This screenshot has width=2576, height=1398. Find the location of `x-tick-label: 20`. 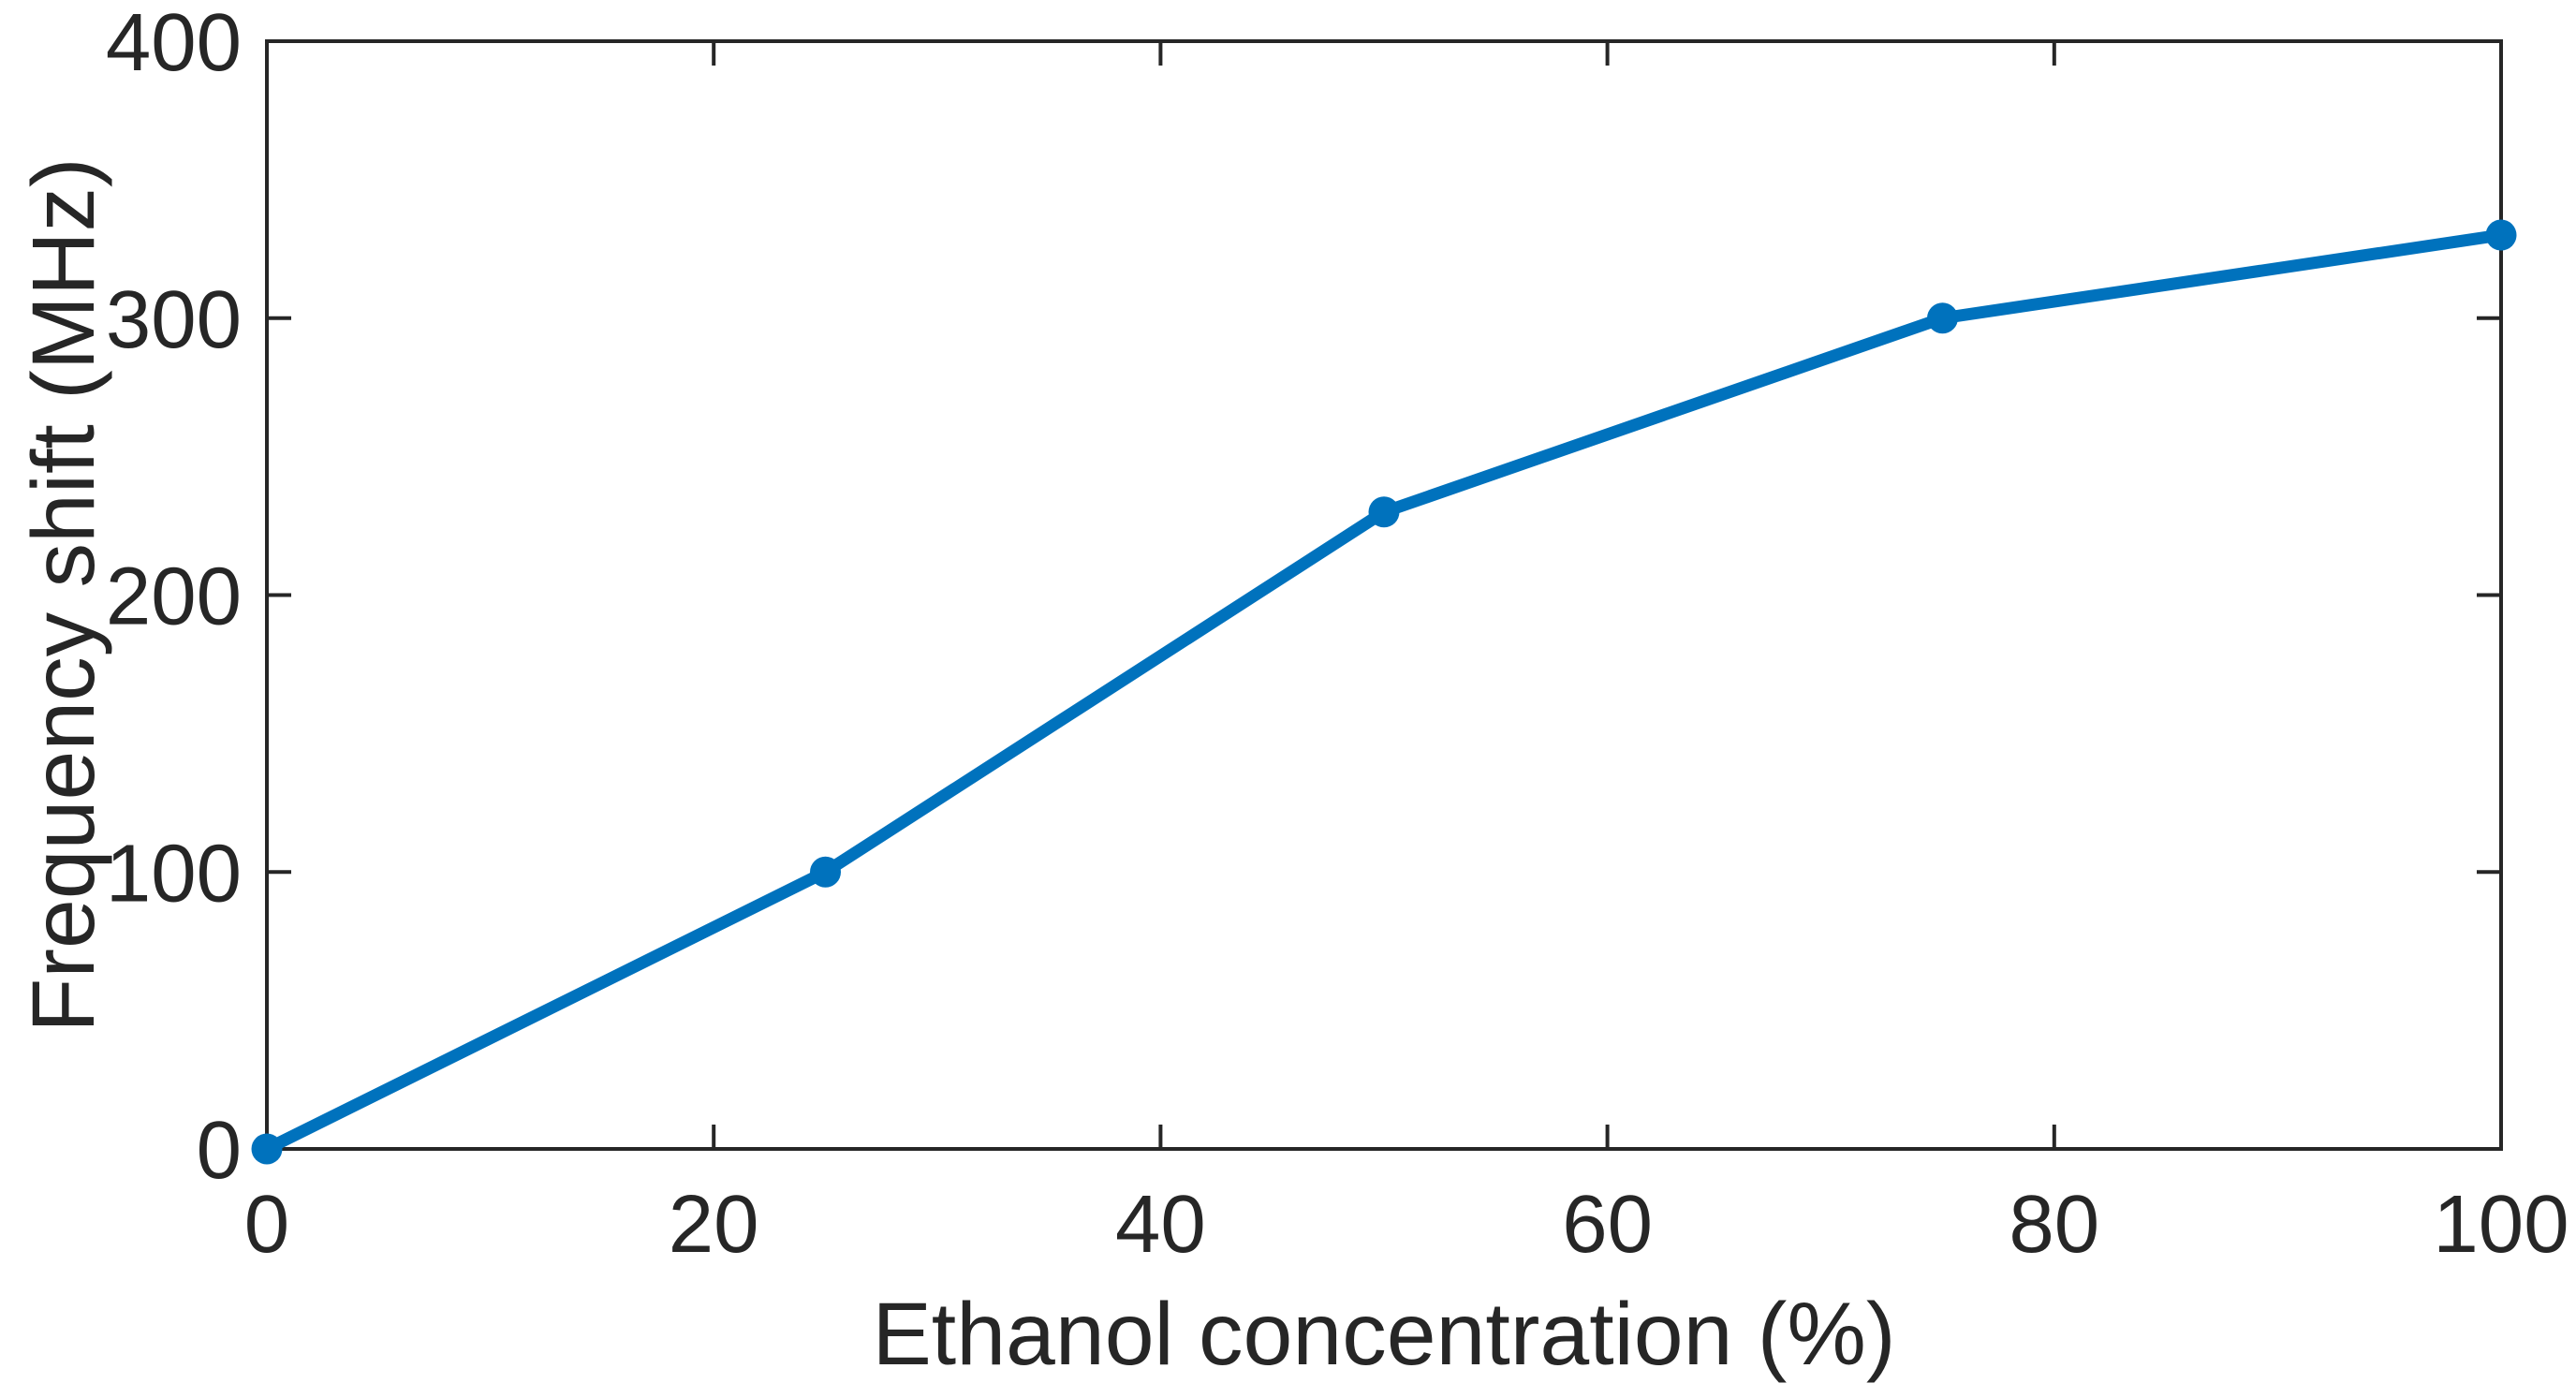

x-tick-label: 20 is located at coordinates (714, 1225).